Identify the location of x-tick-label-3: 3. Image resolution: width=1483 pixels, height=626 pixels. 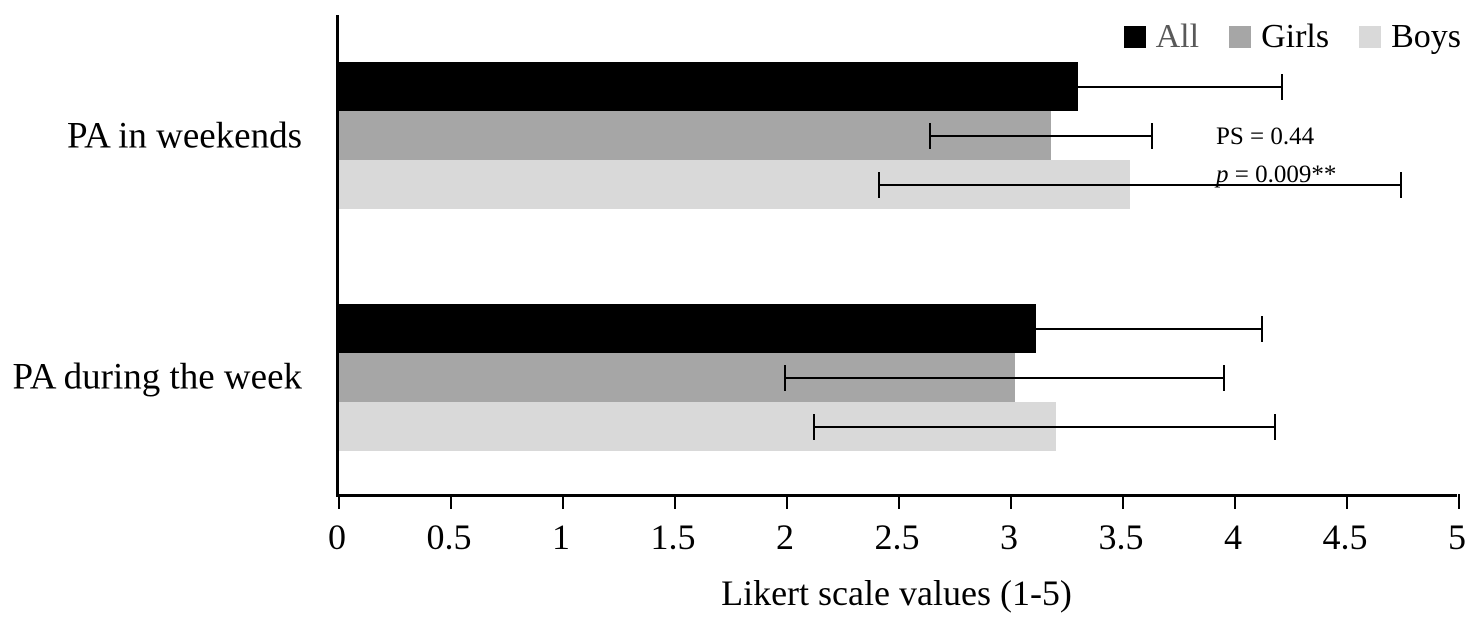
(1009, 537).